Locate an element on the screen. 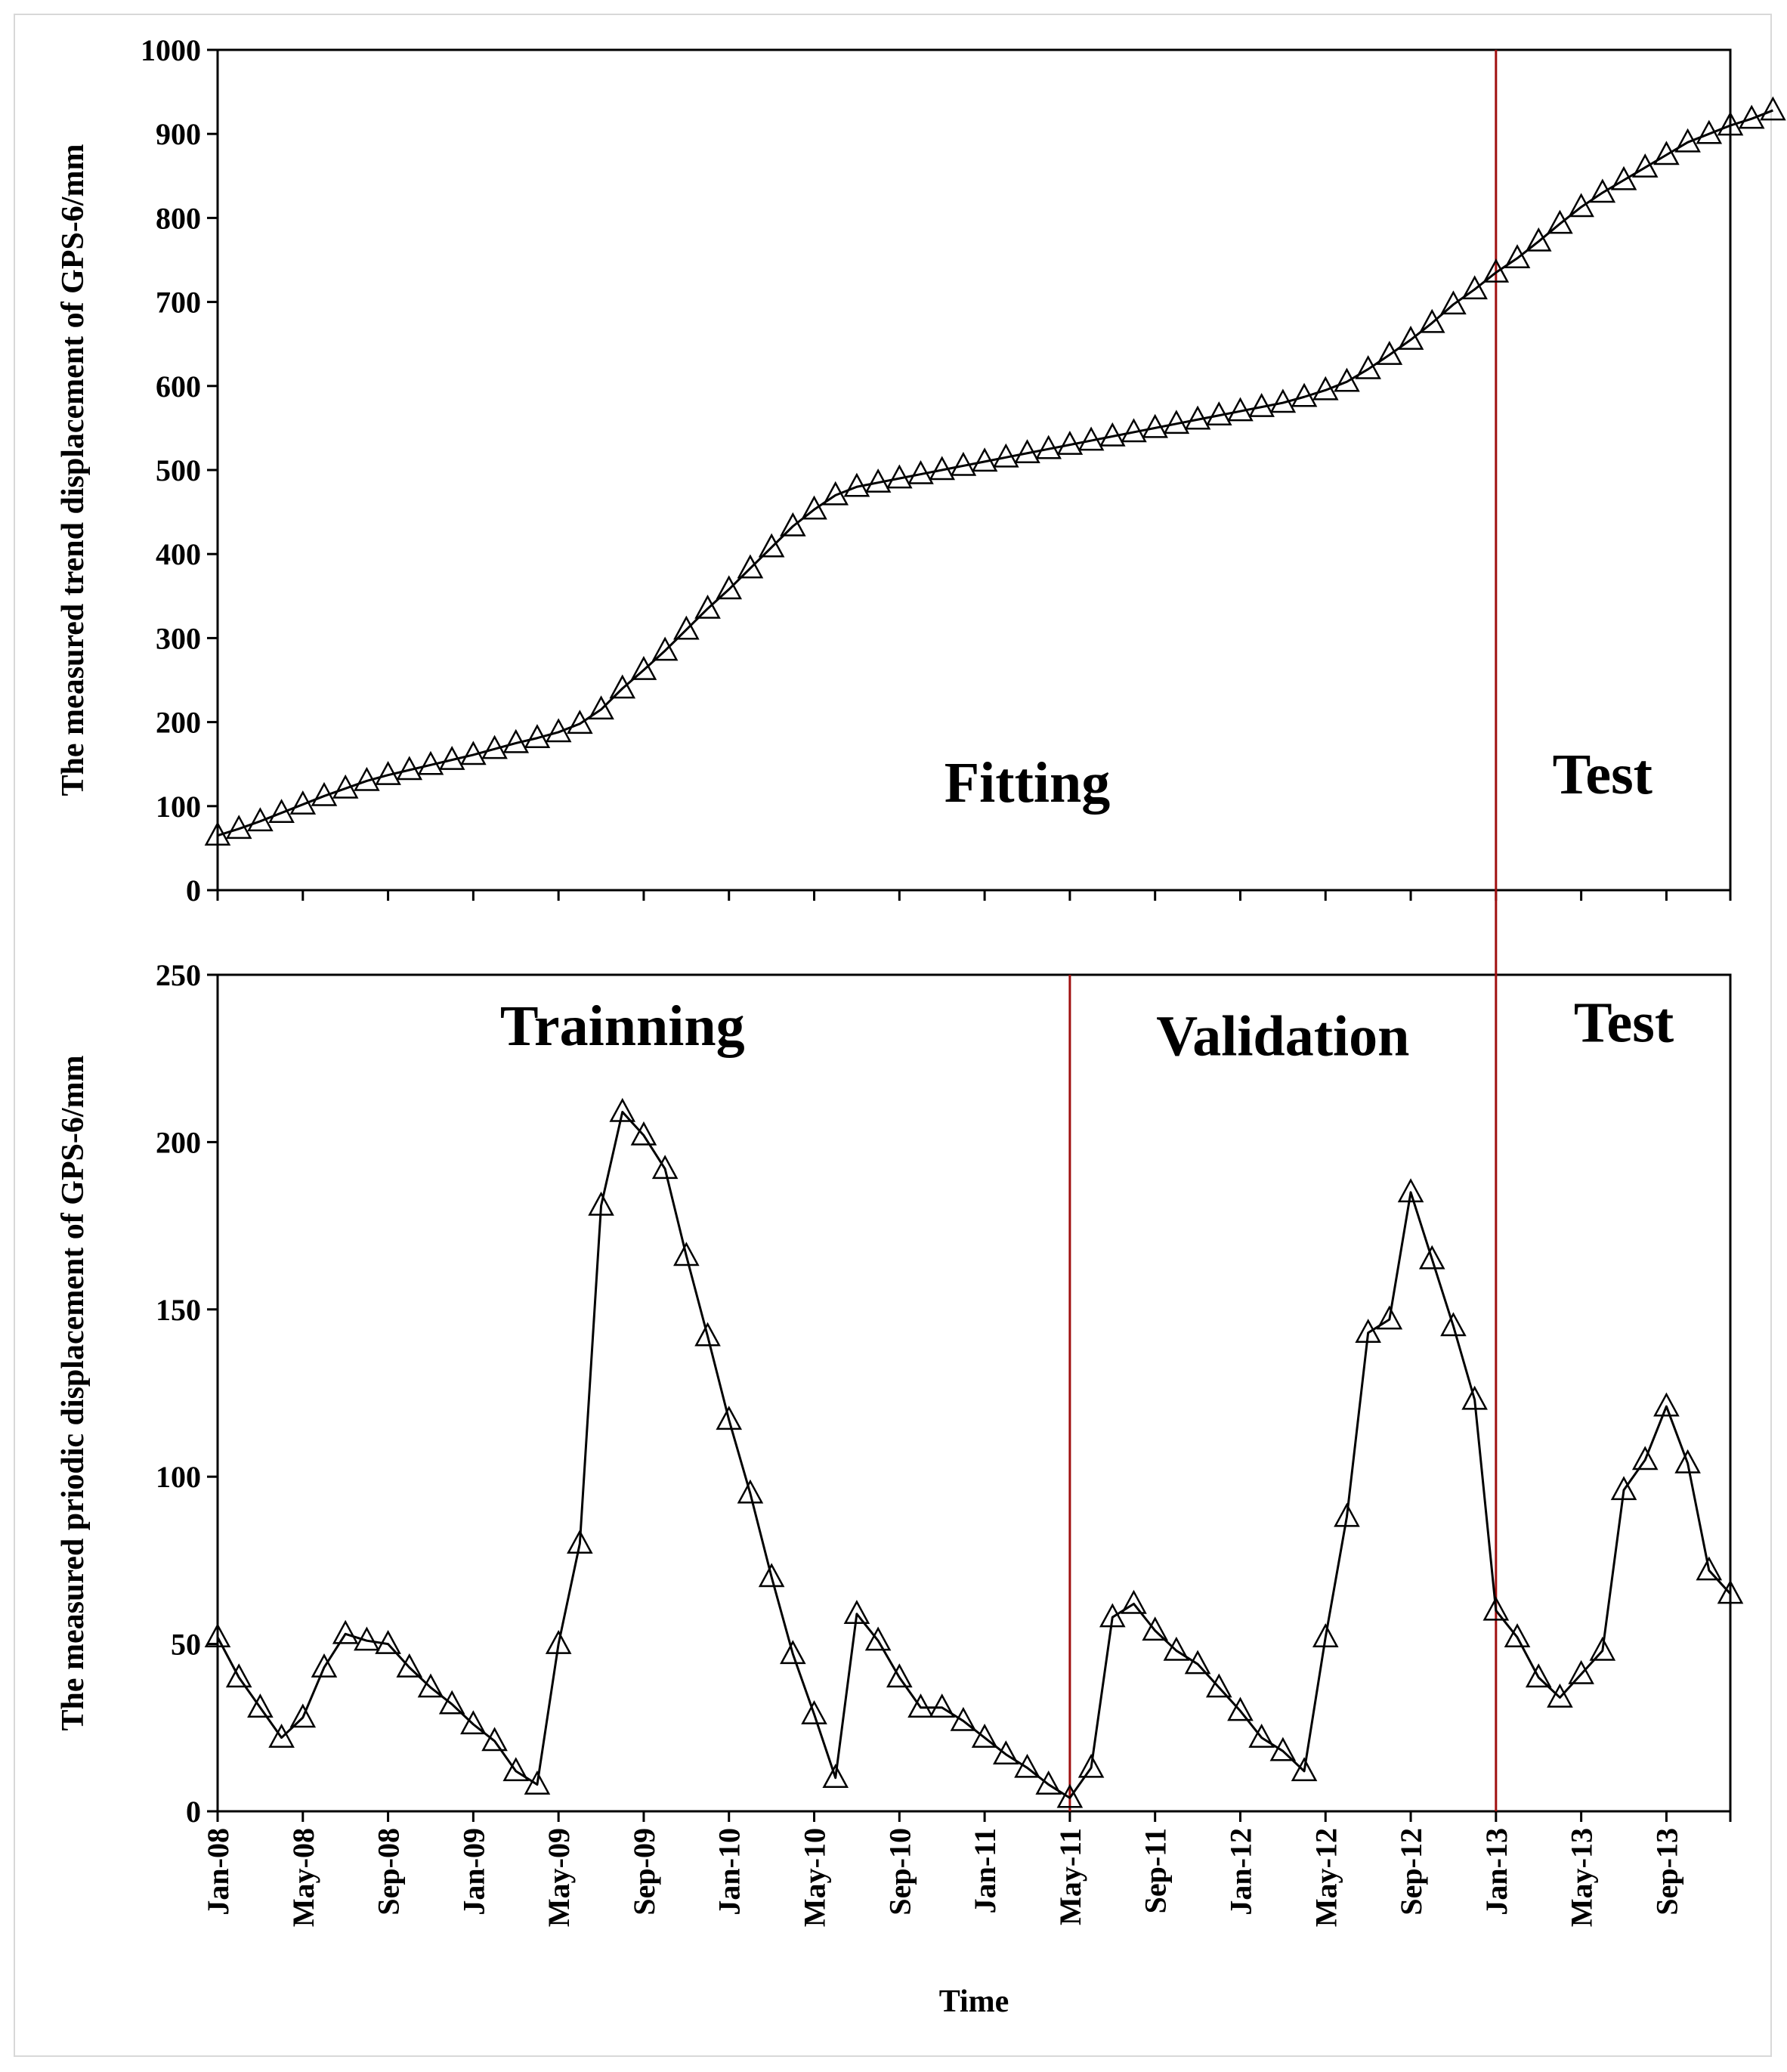 This screenshot has width=1787, height=2072. x-axis-title: Time is located at coordinates (974, 2002).